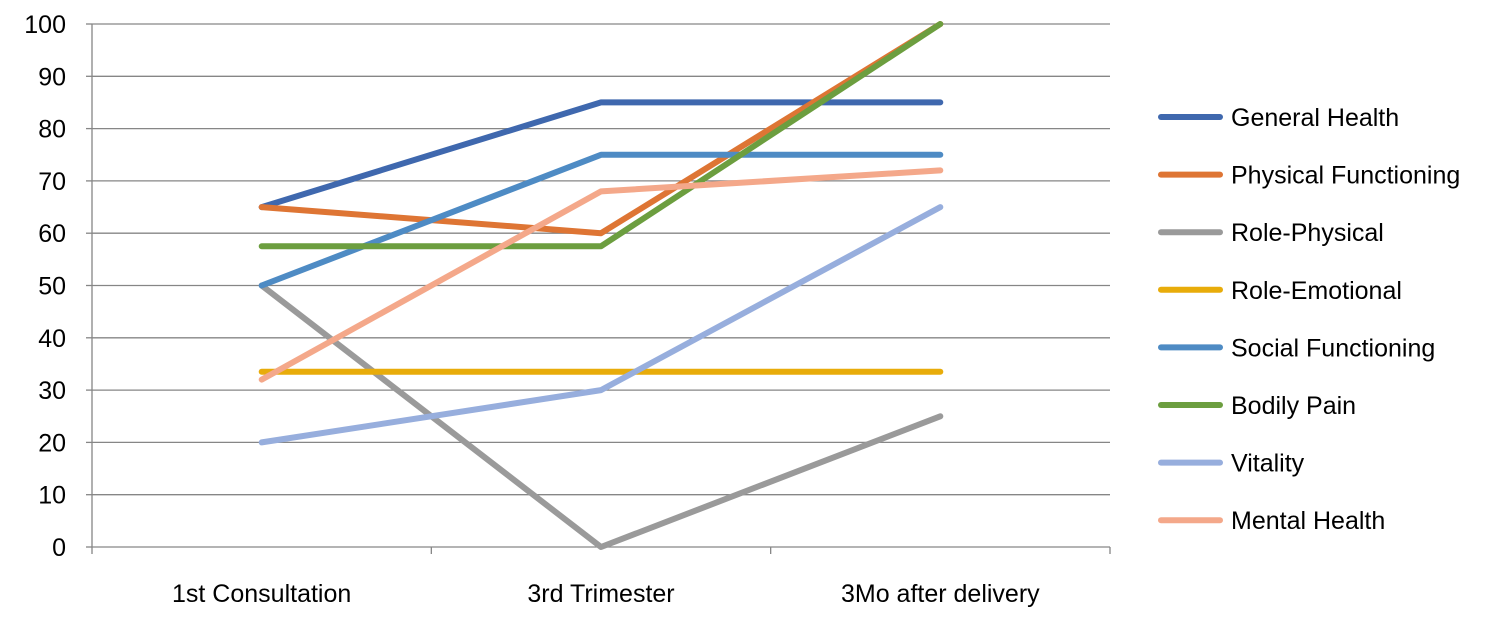  Describe the element at coordinates (1315, 118) in the screenshot. I see `legend-label-general-health: General Health` at that location.